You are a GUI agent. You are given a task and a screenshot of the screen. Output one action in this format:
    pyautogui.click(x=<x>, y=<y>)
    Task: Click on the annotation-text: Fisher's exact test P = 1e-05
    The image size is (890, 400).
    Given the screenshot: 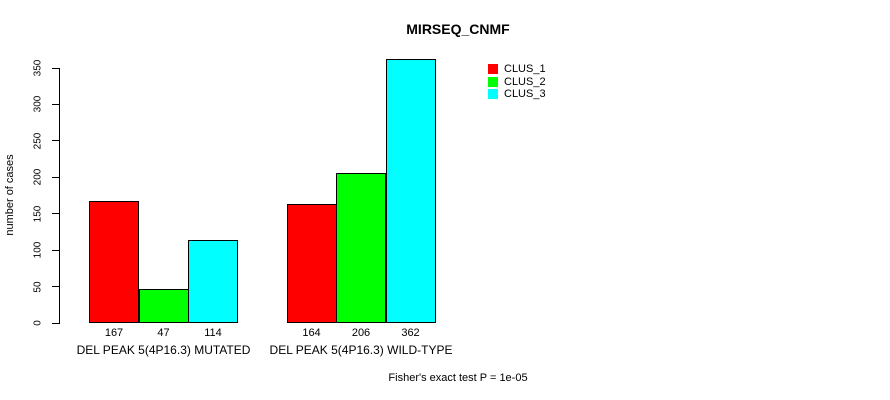 What is the action you would take?
    pyautogui.click(x=458, y=378)
    